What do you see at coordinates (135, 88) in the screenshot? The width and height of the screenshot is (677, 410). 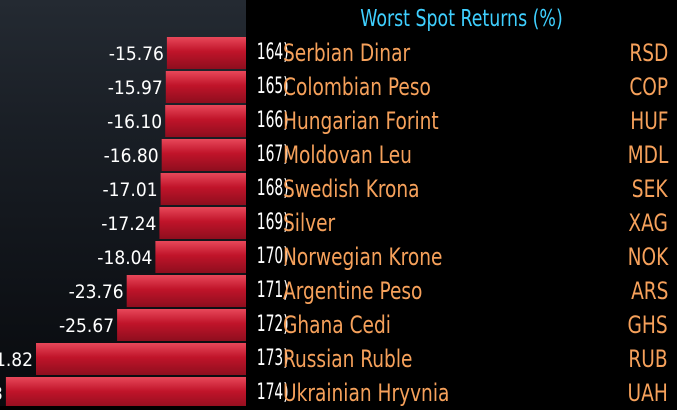 I see `bar-value-label: -15.97` at bounding box center [135, 88].